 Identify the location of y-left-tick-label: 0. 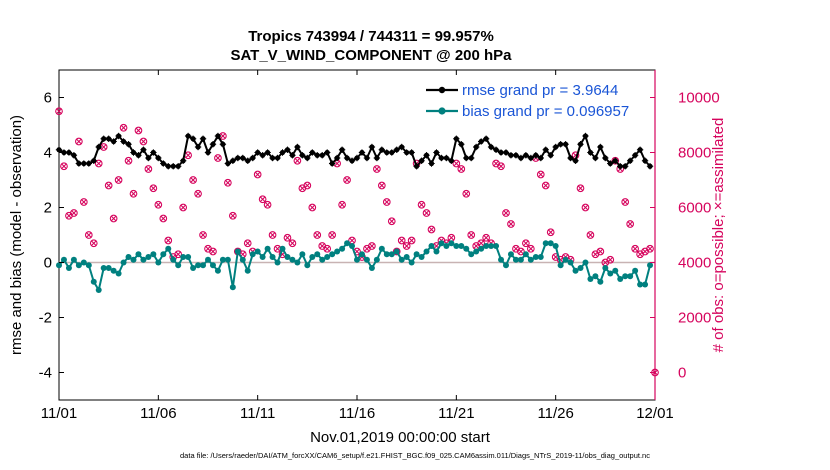
(48, 263).